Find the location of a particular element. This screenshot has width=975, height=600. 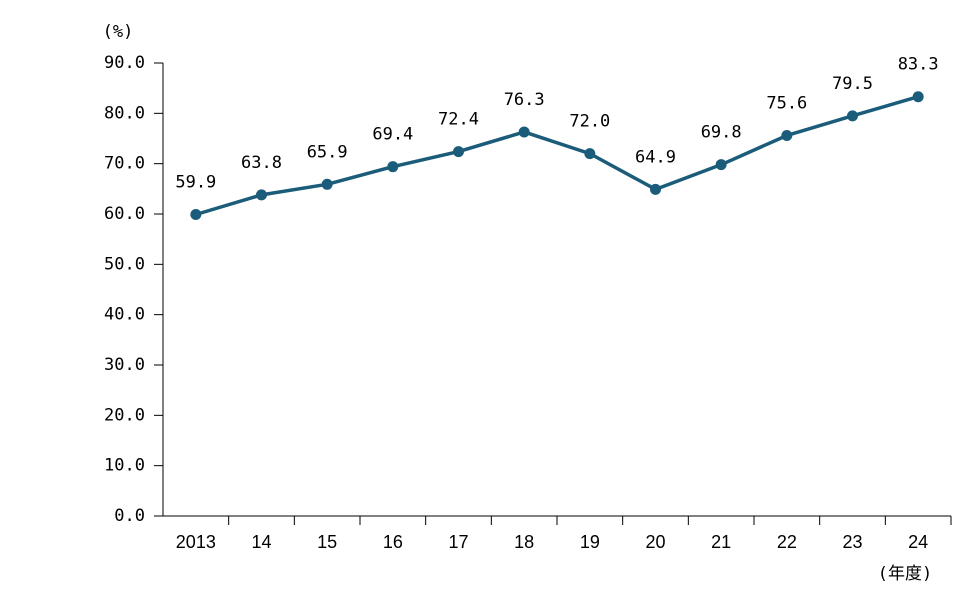

y-unit-label: (%) is located at coordinates (118, 32).